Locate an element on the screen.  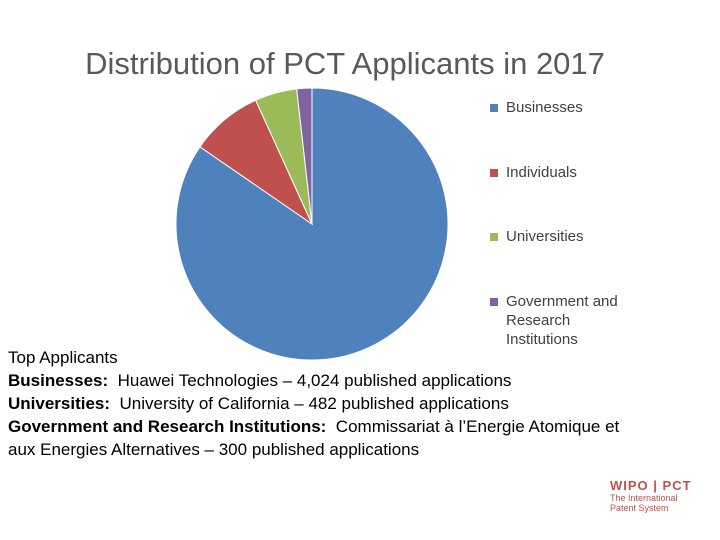
notes-label: Government and Research Institutions: is located at coordinates (167, 426).